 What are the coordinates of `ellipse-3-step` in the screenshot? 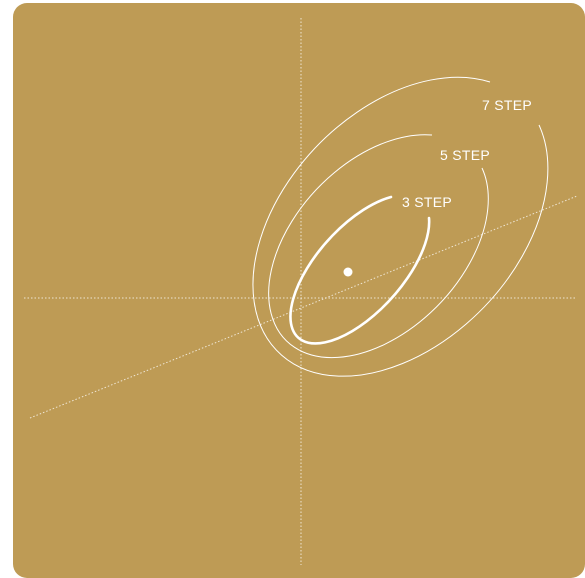 It's located at (360, 270).